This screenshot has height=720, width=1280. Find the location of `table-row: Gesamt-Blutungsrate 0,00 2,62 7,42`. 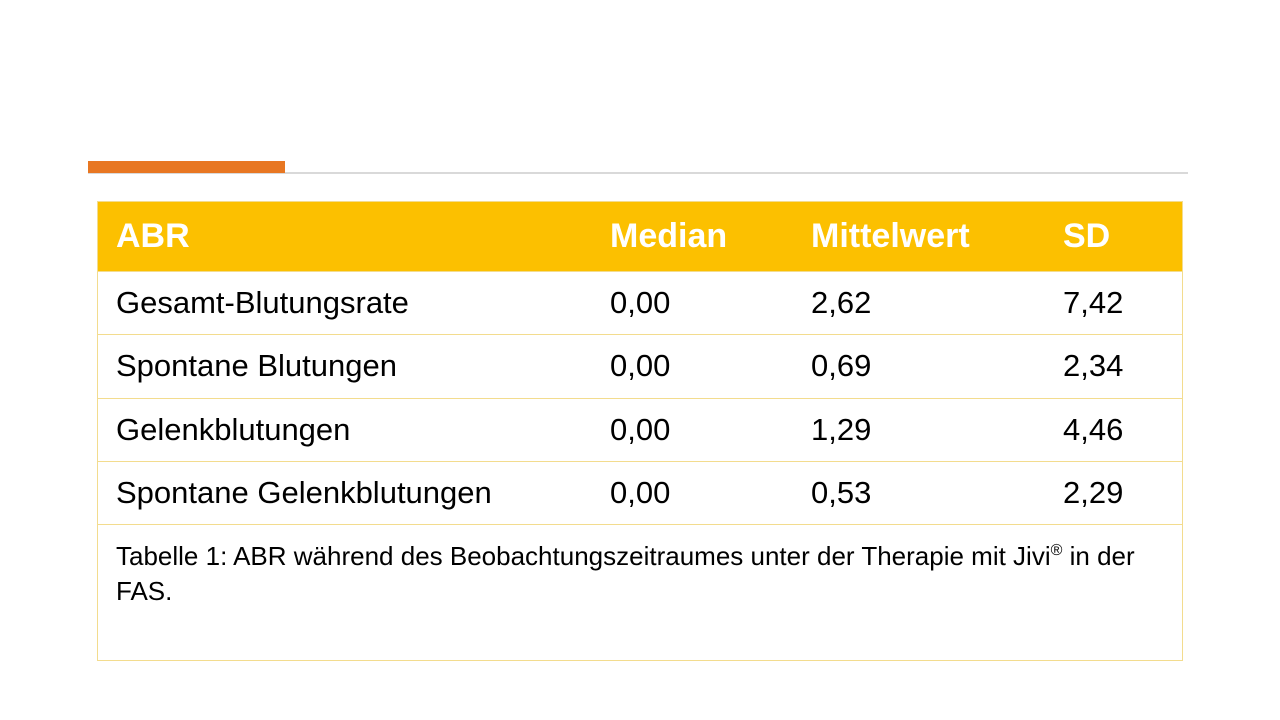

table-row: Gesamt-Blutungsrate 0,00 2,62 7,42 is located at coordinates (640, 302).